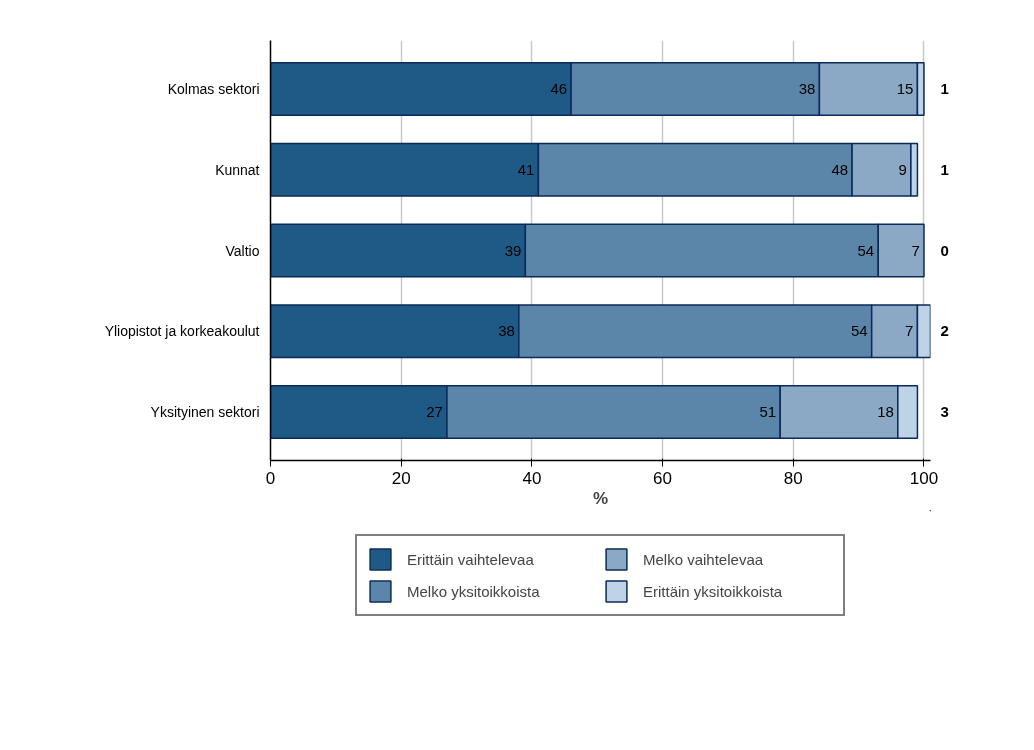  I want to click on legend-label: Erittäin yksitoikkoista, so click(713, 591).